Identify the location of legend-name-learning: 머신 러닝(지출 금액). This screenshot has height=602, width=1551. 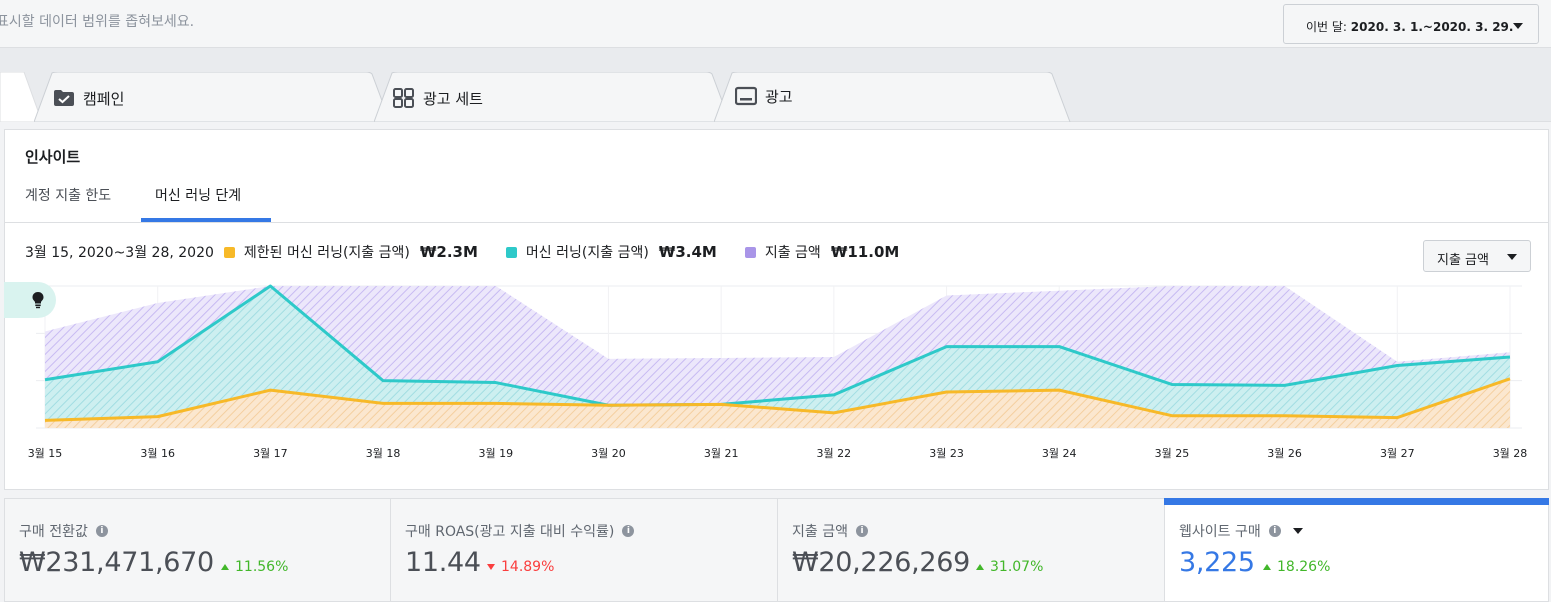
(587, 253).